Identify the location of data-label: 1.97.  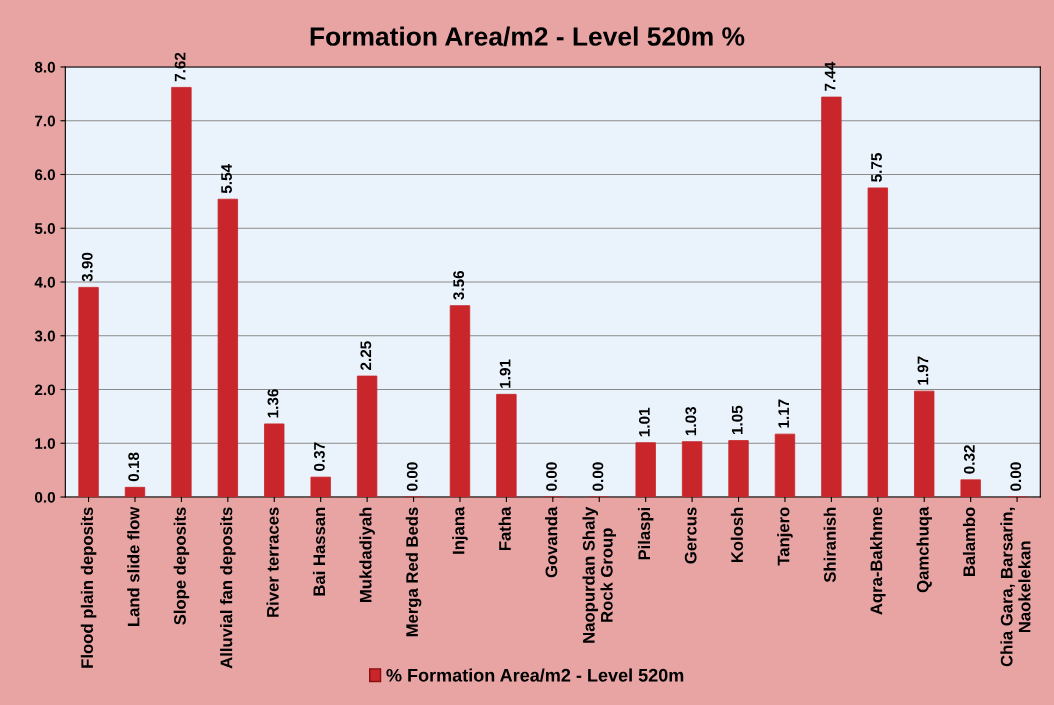
(923, 370).